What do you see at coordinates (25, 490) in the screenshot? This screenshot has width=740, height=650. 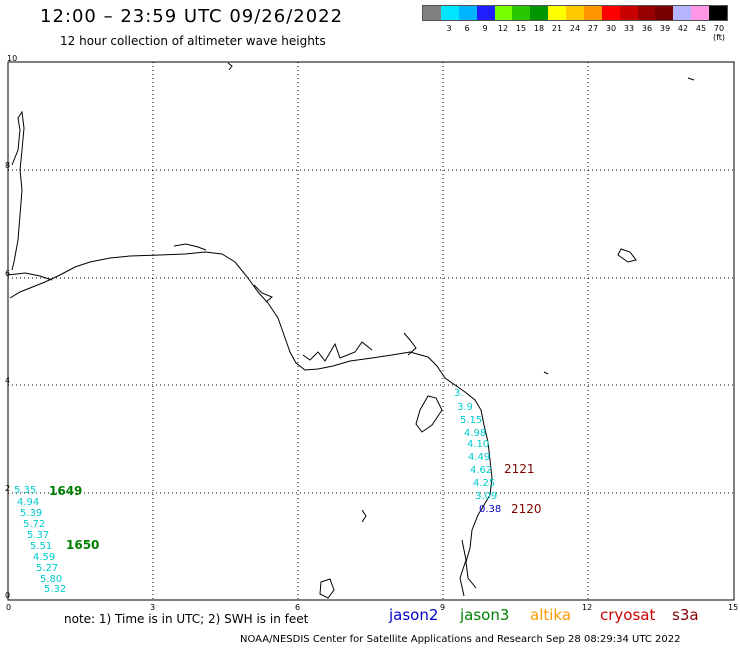 I see `track-value: 5.35` at bounding box center [25, 490].